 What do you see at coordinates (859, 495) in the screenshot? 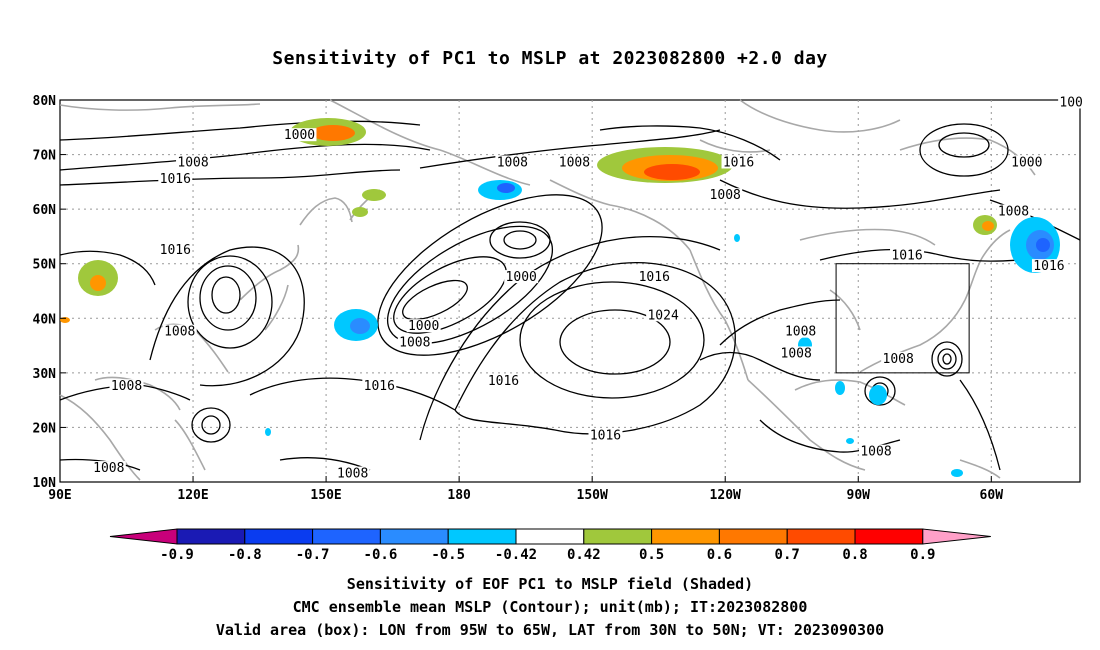
I see `lon-tick-label: 90W` at bounding box center [859, 495].